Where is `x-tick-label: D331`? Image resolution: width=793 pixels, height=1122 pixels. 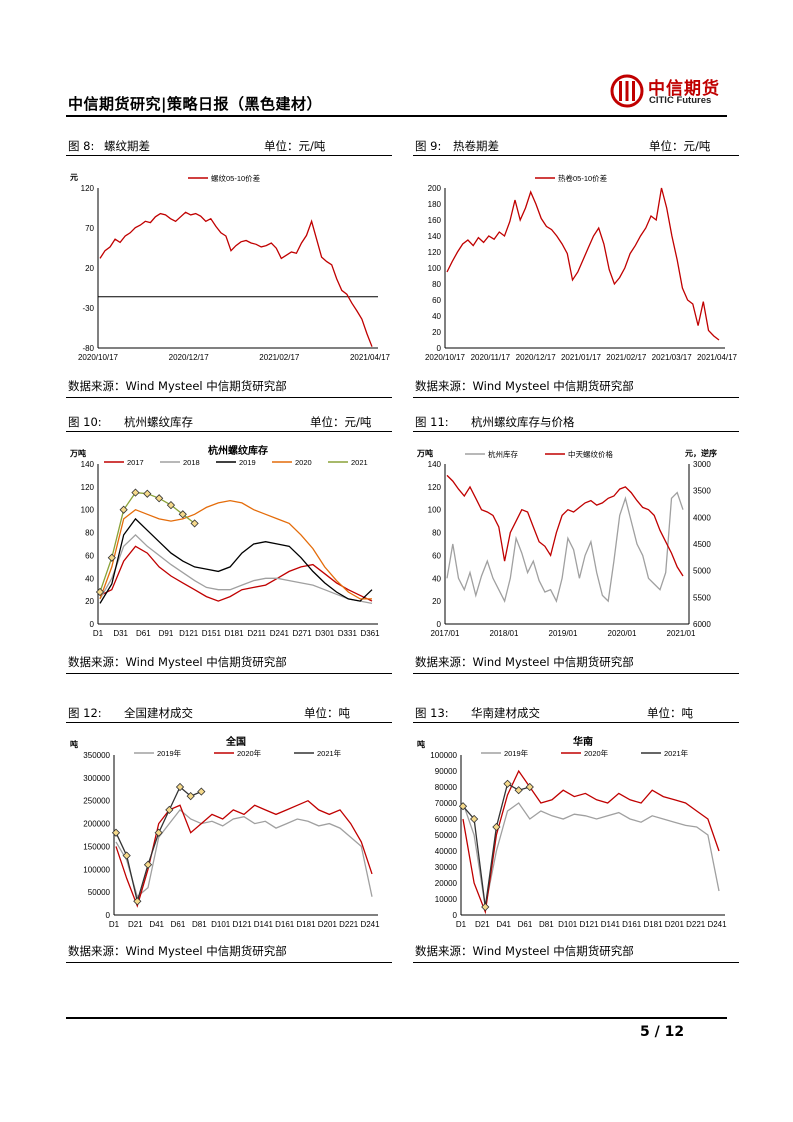
x-tick-label: D331 is located at coordinates (348, 633).